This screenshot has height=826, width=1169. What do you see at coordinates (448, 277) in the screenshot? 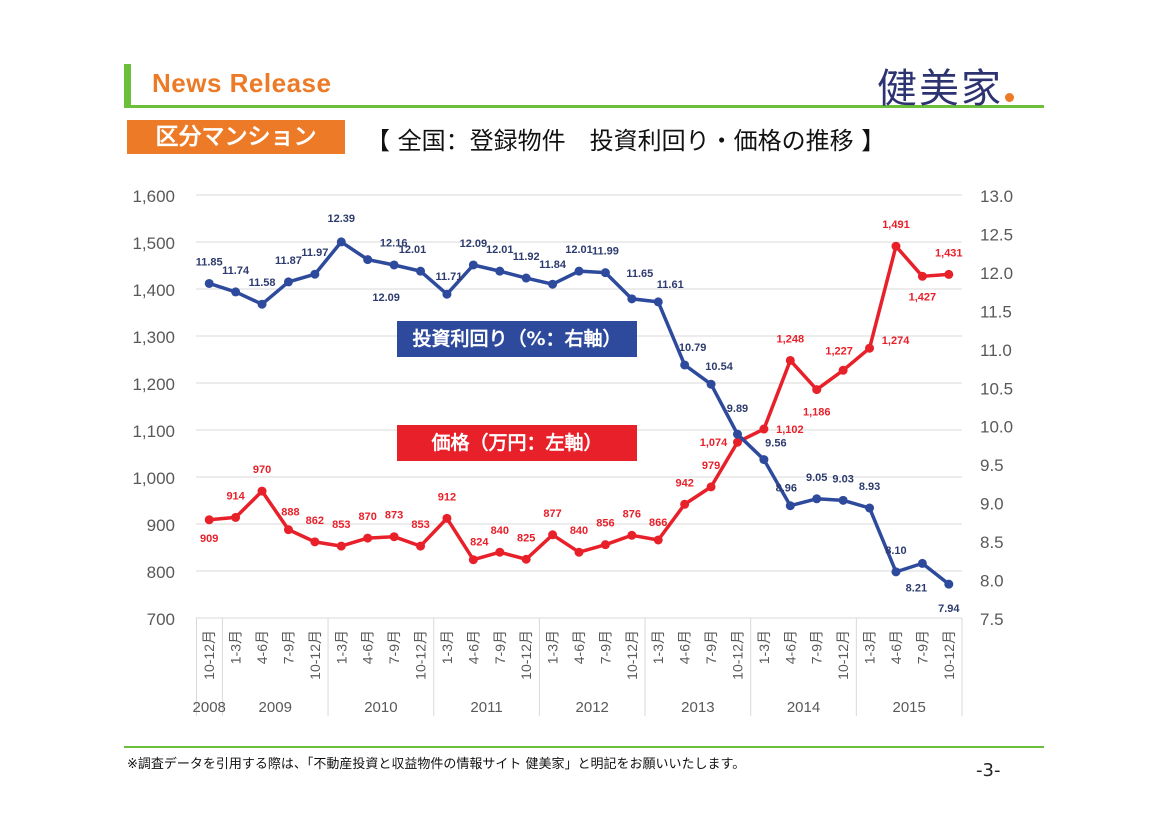
I see `data-label: 11.71` at bounding box center [448, 277].